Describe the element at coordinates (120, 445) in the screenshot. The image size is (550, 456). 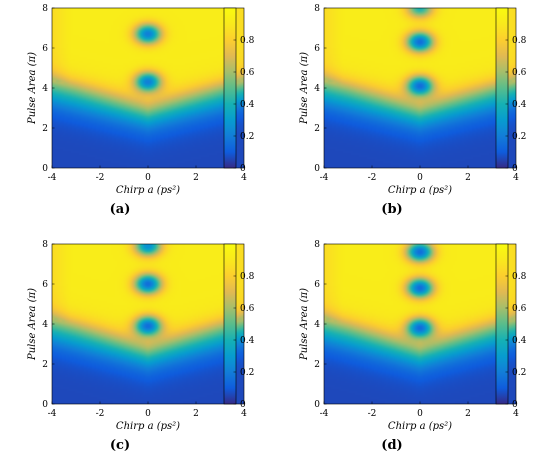
I see `panel-label: (c)` at that location.